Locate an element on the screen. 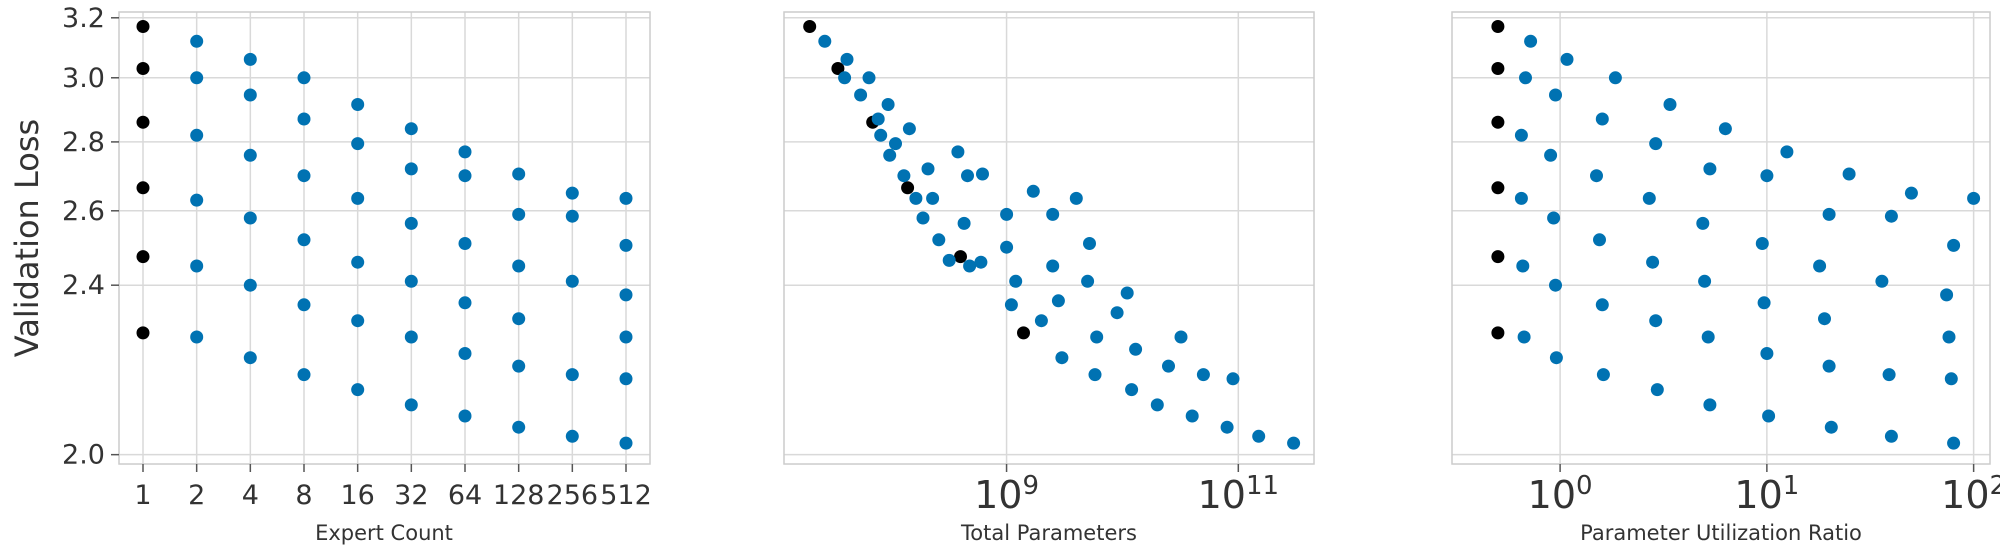 Image resolution: width=2000 pixels, height=556 pixels. x-tick-label: 10⁹ is located at coordinates (1006, 494).